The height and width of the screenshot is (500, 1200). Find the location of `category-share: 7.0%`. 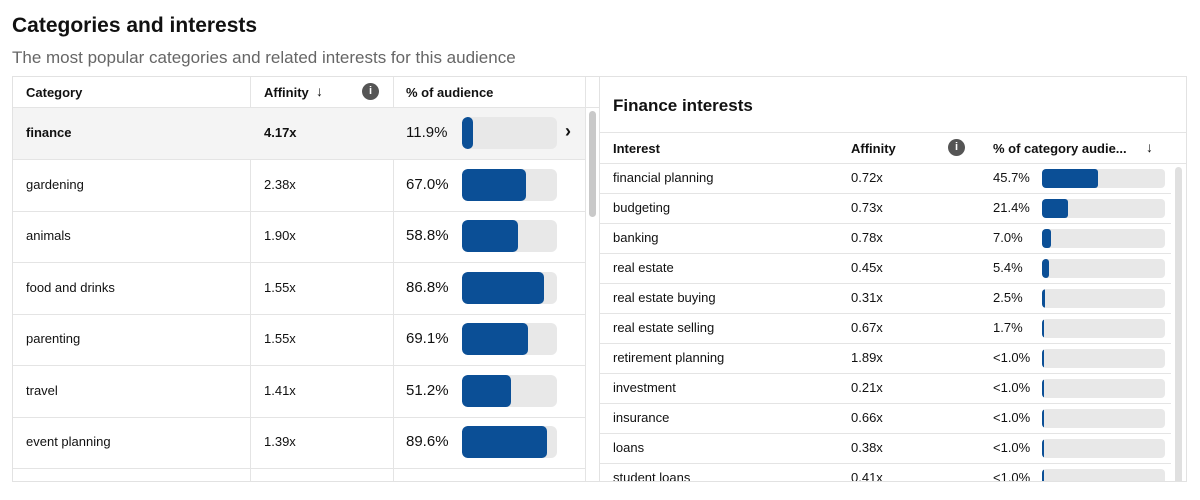

category-share: 7.0% is located at coordinates (1008, 237).